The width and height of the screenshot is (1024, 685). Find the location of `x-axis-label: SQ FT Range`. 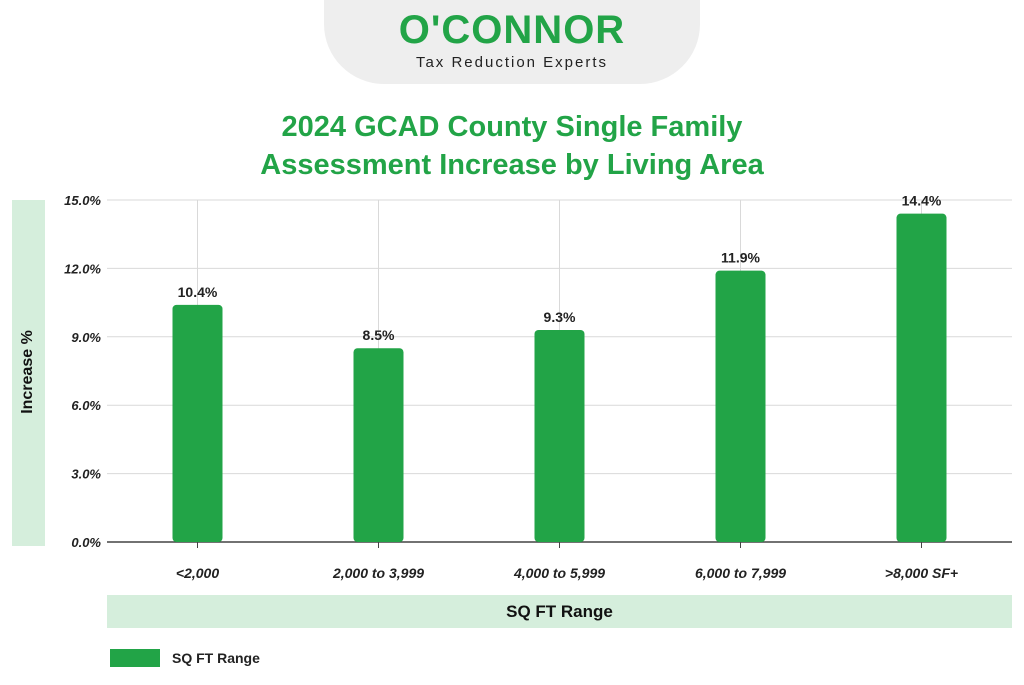

x-axis-label: SQ FT Range is located at coordinates (559, 611).